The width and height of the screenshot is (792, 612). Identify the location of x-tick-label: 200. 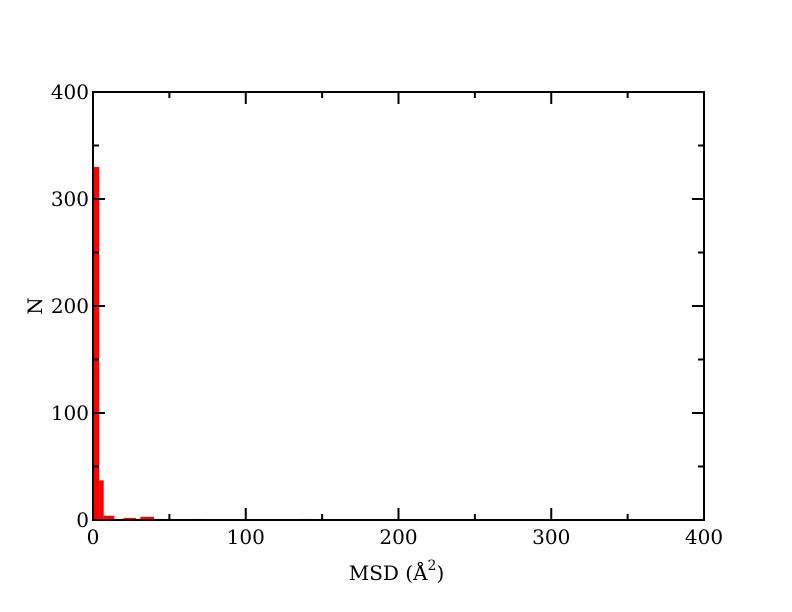
(398, 537).